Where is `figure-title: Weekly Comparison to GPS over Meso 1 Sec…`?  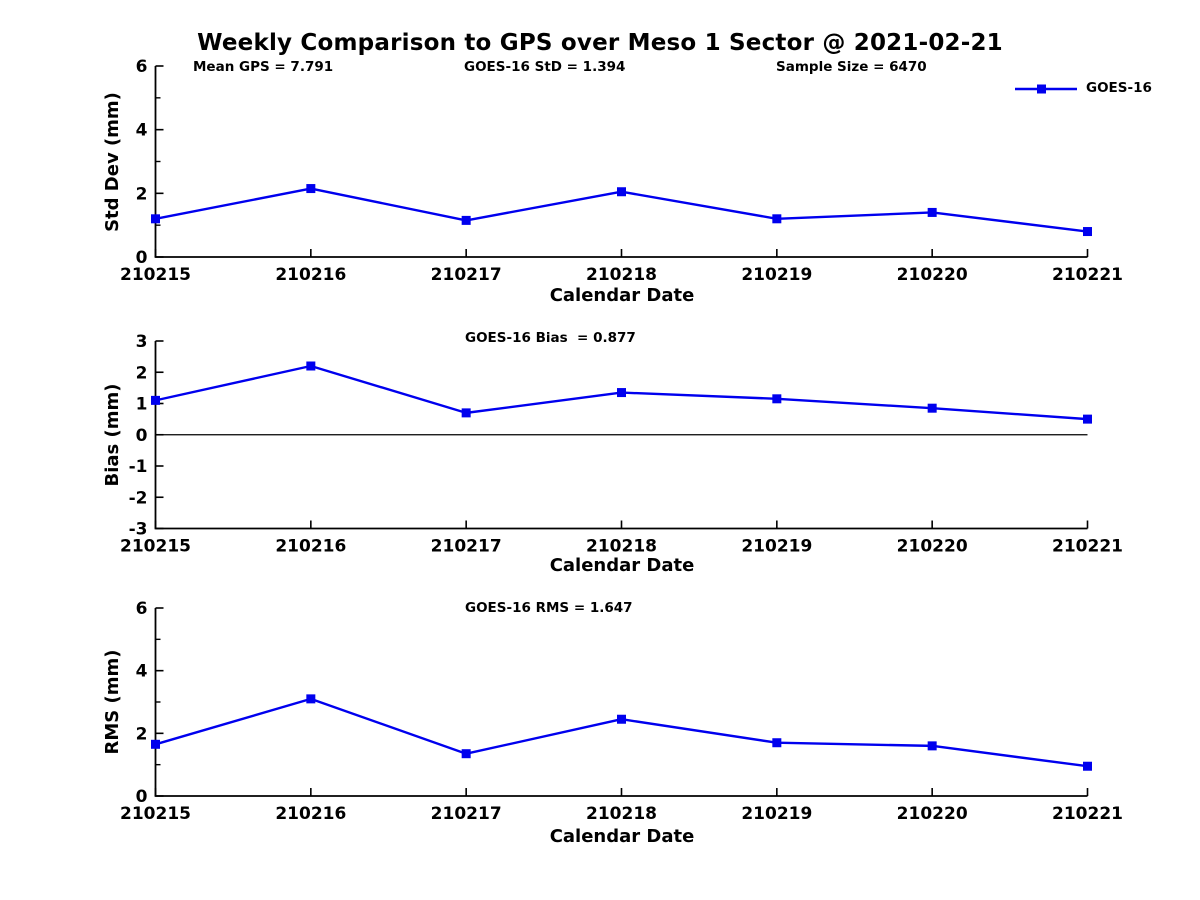 figure-title: Weekly Comparison to GPS over Meso 1 Sec… is located at coordinates (600, 43).